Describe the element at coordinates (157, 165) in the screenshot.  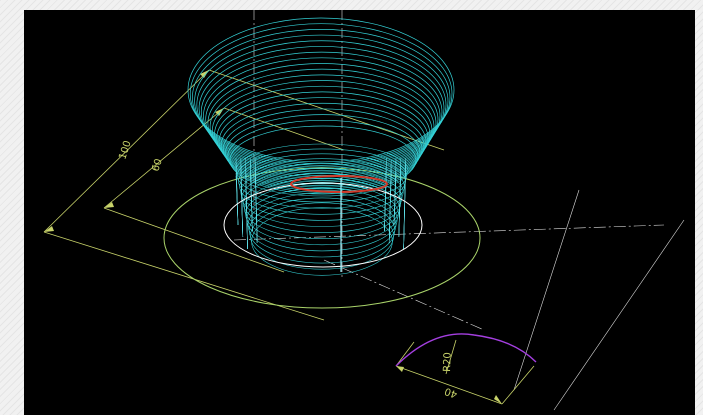
I see `dimension-60-label: 60` at that location.